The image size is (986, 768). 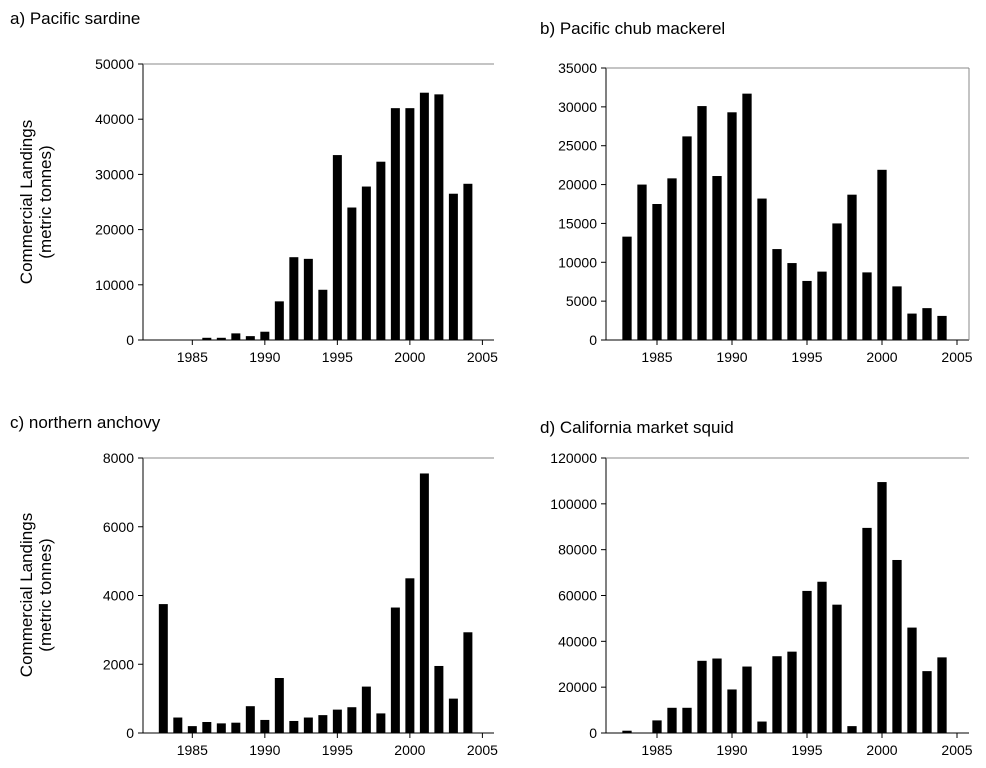 I want to click on y-tick-label: 4000, so click(x=118, y=596).